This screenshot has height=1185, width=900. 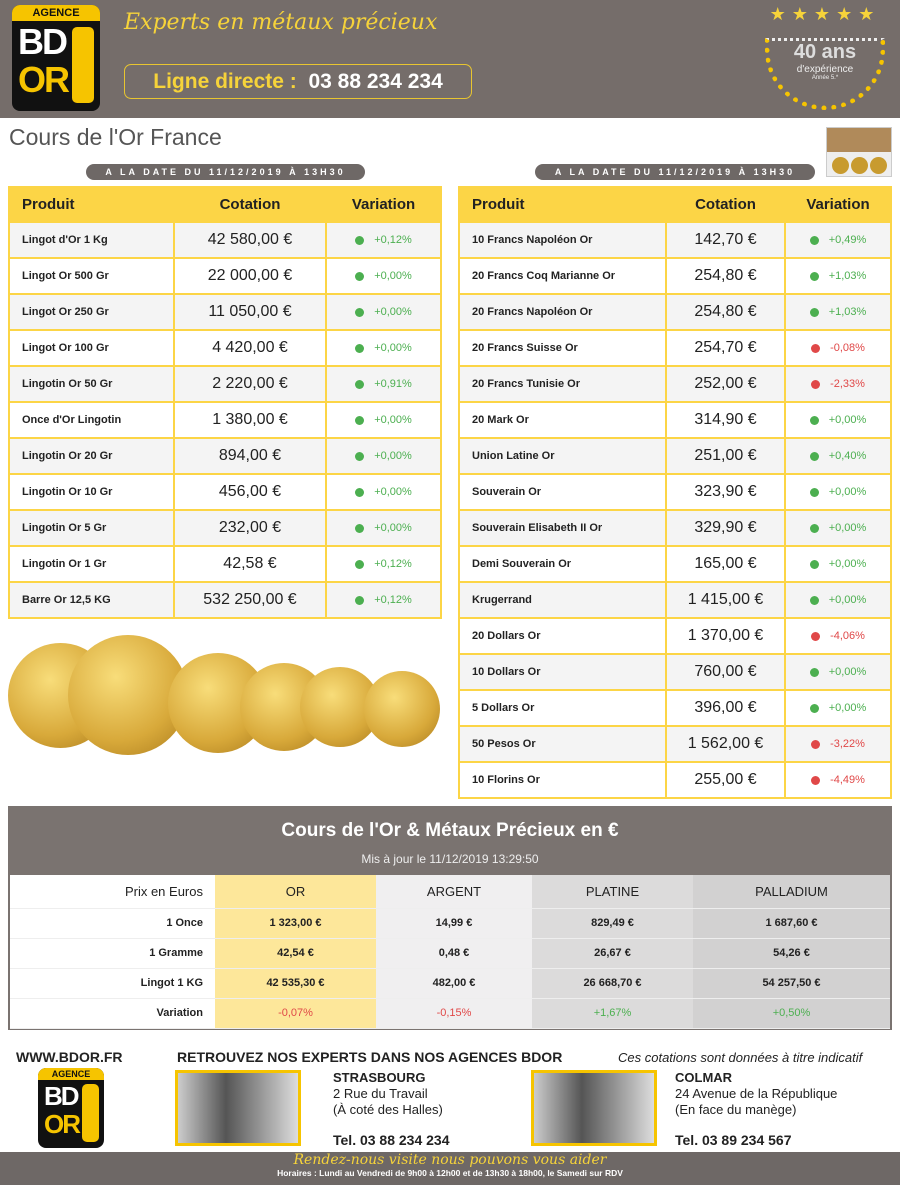 What do you see at coordinates (225, 240) in the screenshot?
I see `table-row: Lingot d'Or 1 Kg 42 580,00 € +0,12%` at bounding box center [225, 240].